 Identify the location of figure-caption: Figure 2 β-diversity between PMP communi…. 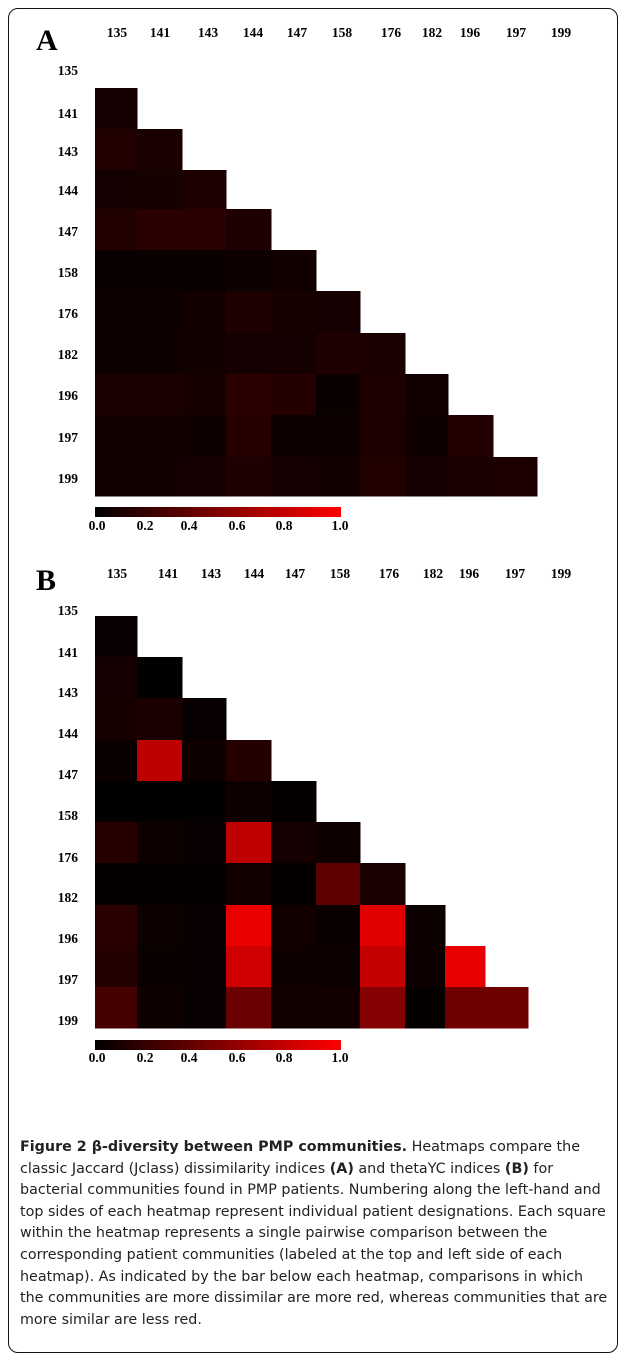
(314, 1234).